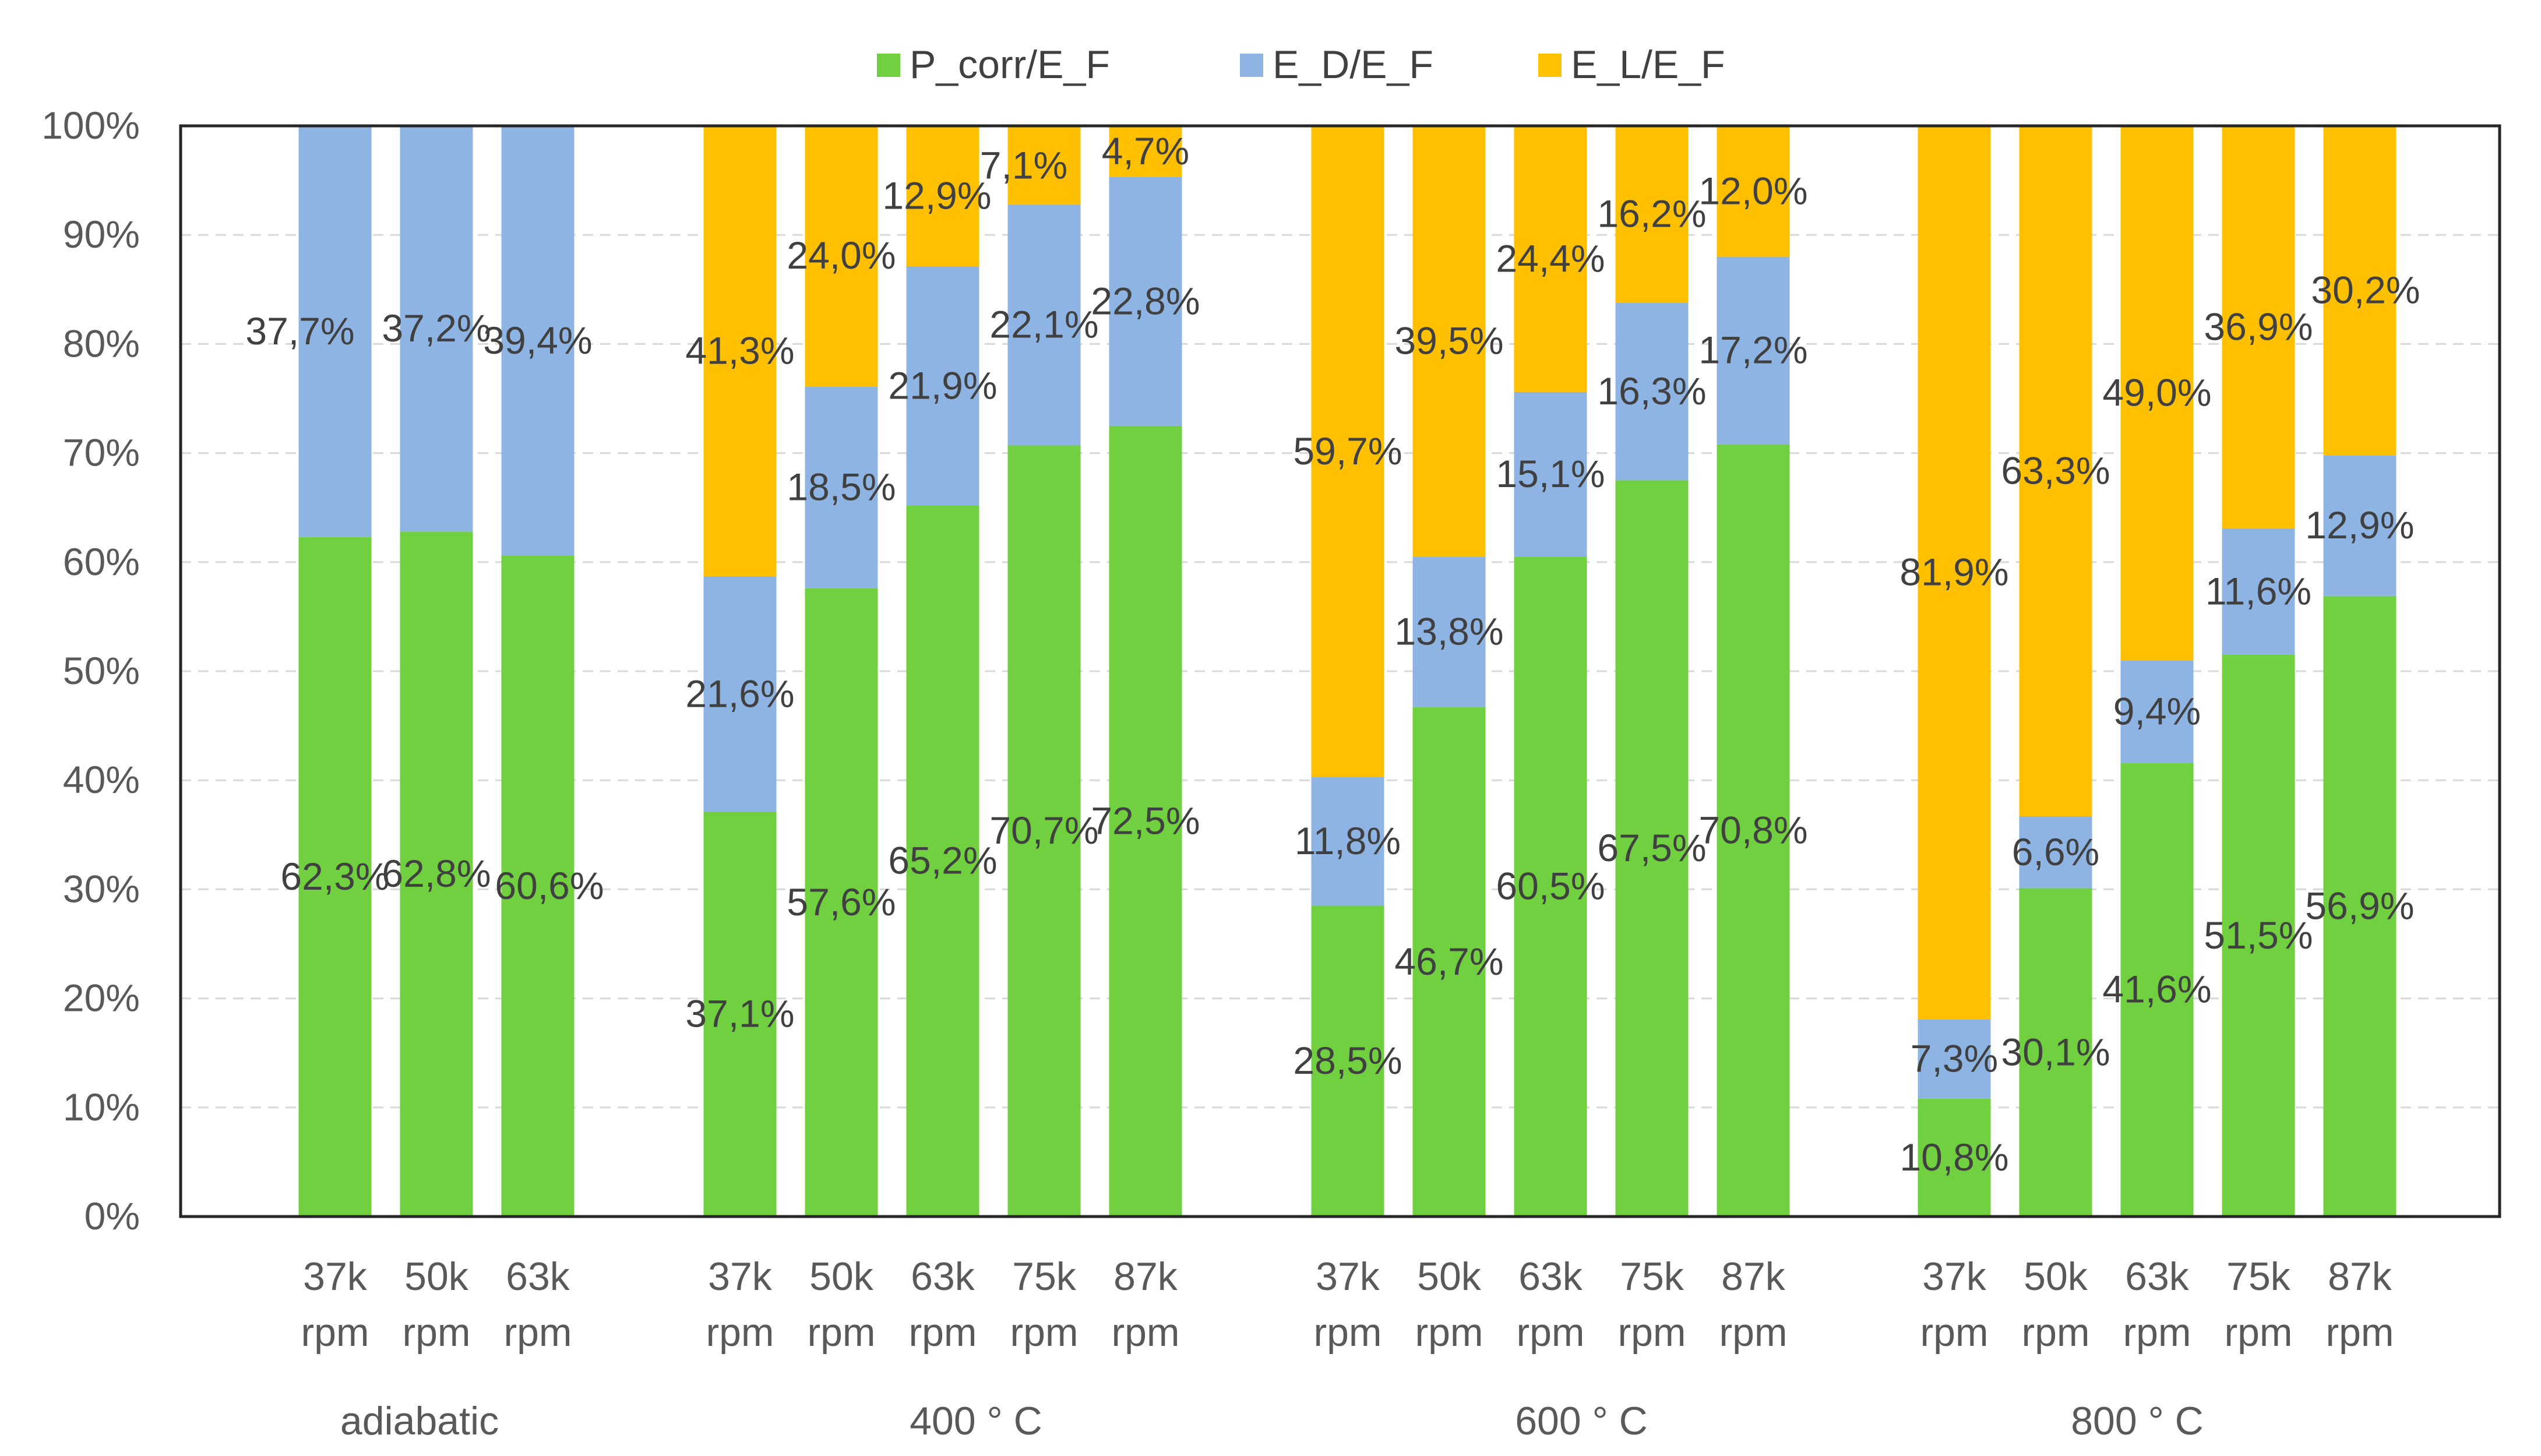 The height and width of the screenshot is (1456, 2541). What do you see at coordinates (2157, 1276) in the screenshot?
I see `x-tick-label: 63k` at bounding box center [2157, 1276].